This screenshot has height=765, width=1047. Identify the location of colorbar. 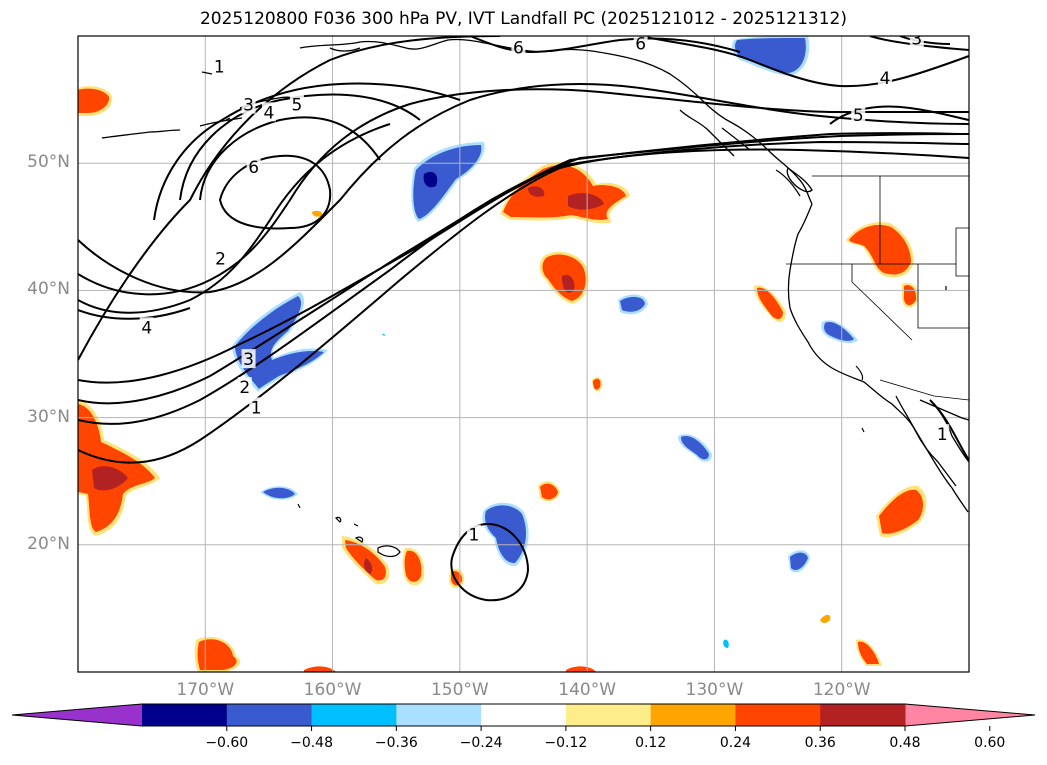
(523, 717).